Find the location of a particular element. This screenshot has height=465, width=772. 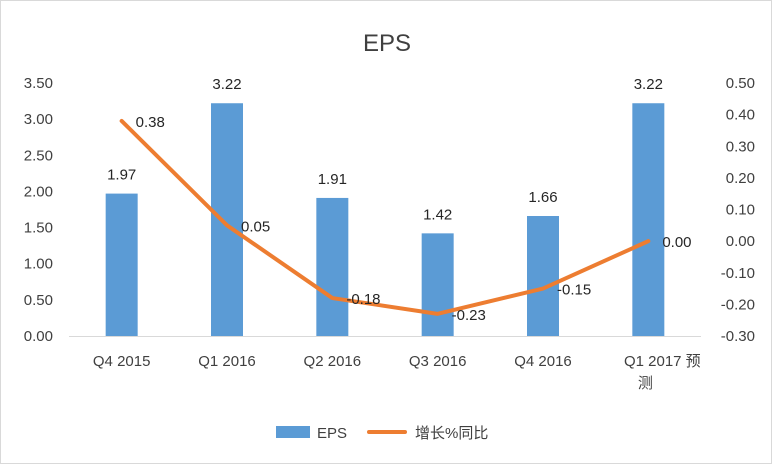

left-tick-label: 3.50 is located at coordinates (38, 83).